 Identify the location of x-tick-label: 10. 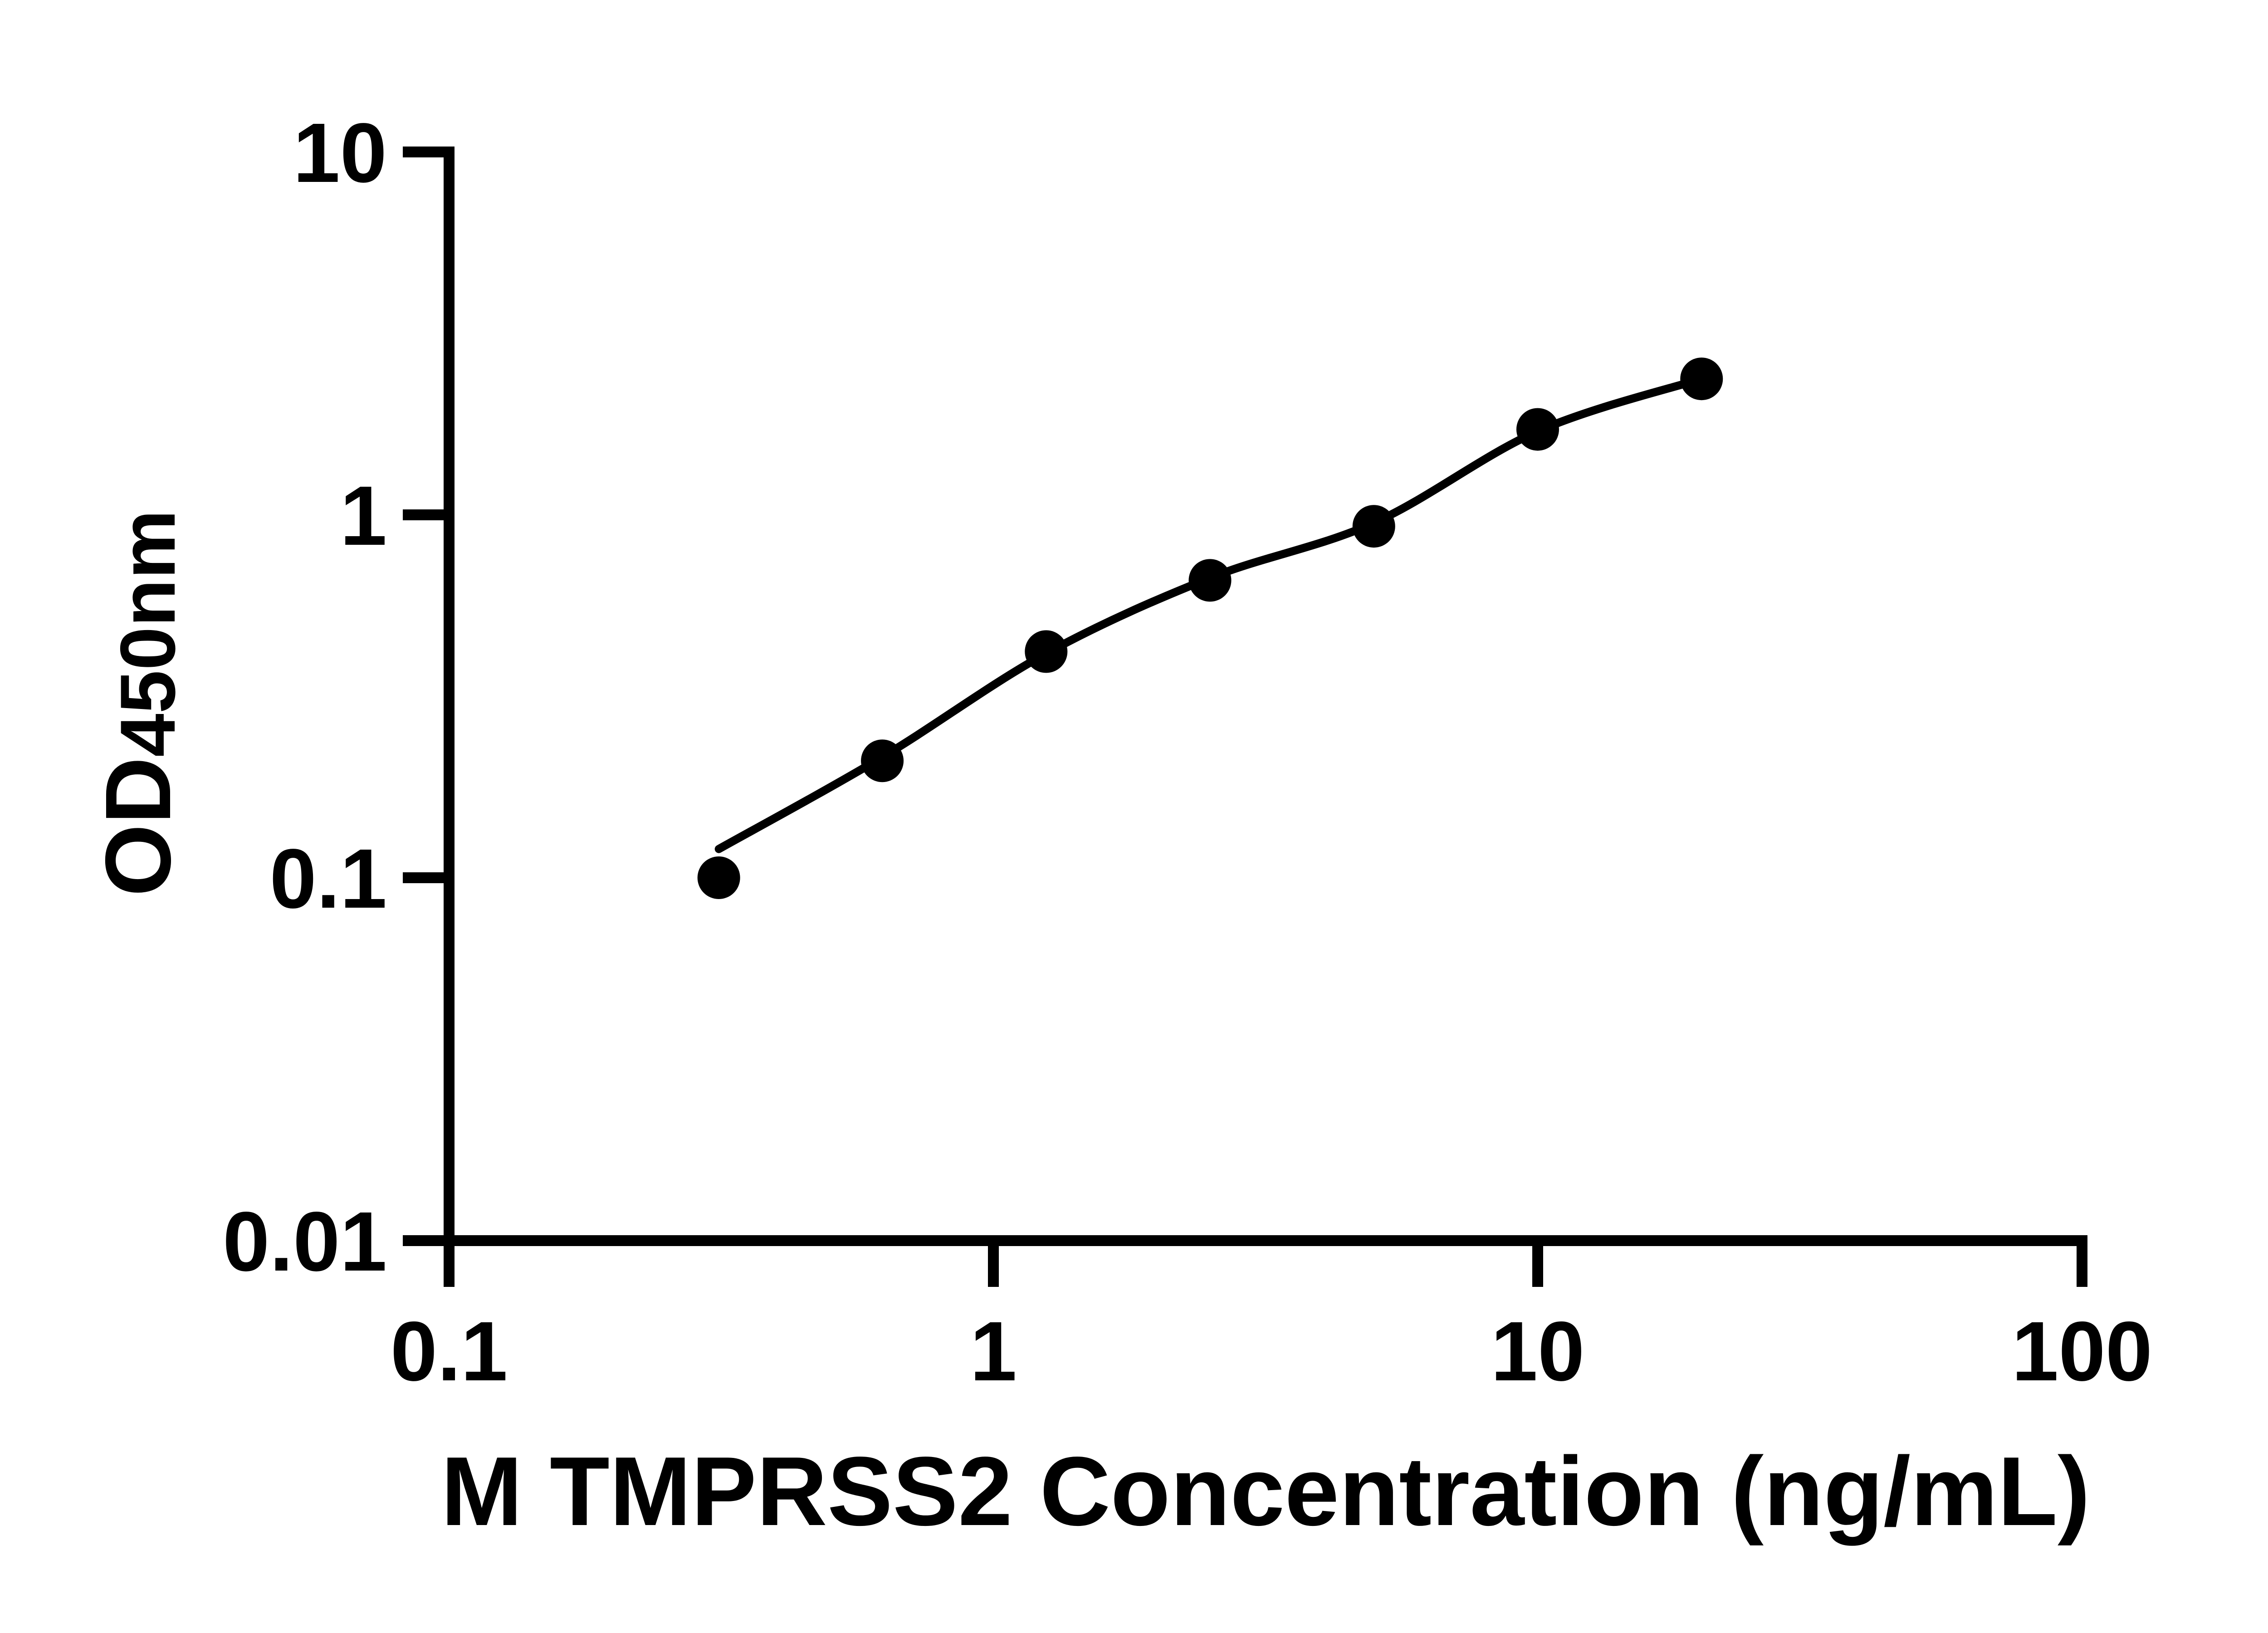
(1538, 1351).